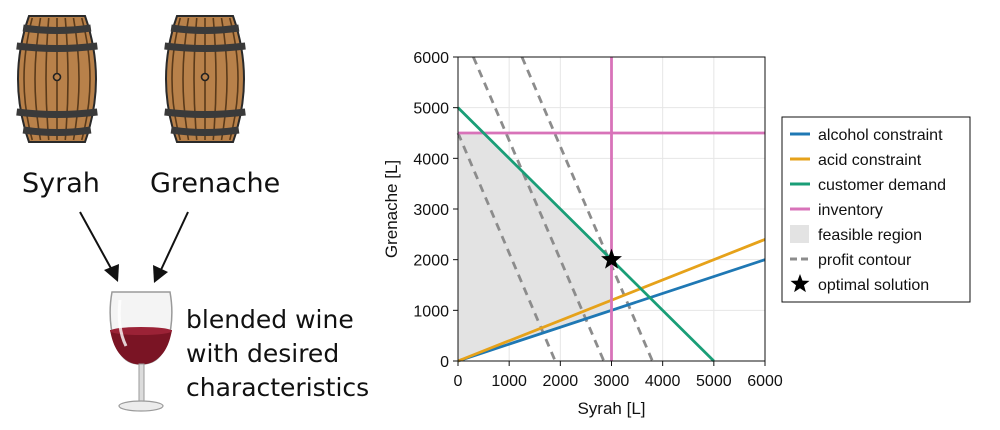 This screenshot has width=1000, height=430. Describe the element at coordinates (765, 381) in the screenshot. I see `x-tick-label: 6000` at that location.